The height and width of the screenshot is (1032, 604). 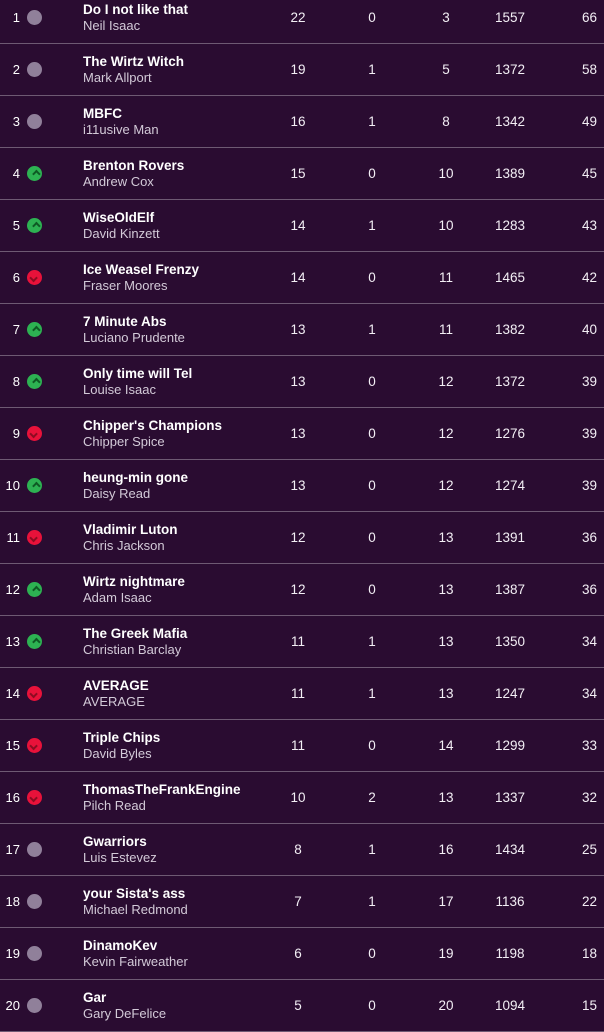 What do you see at coordinates (589, 433) in the screenshot?
I see `total-points: 39` at bounding box center [589, 433].